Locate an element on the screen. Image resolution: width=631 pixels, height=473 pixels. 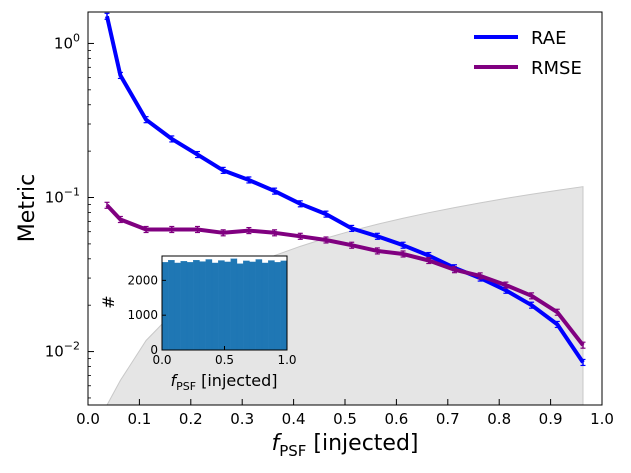
inset-bars is located at coordinates (224, 304).